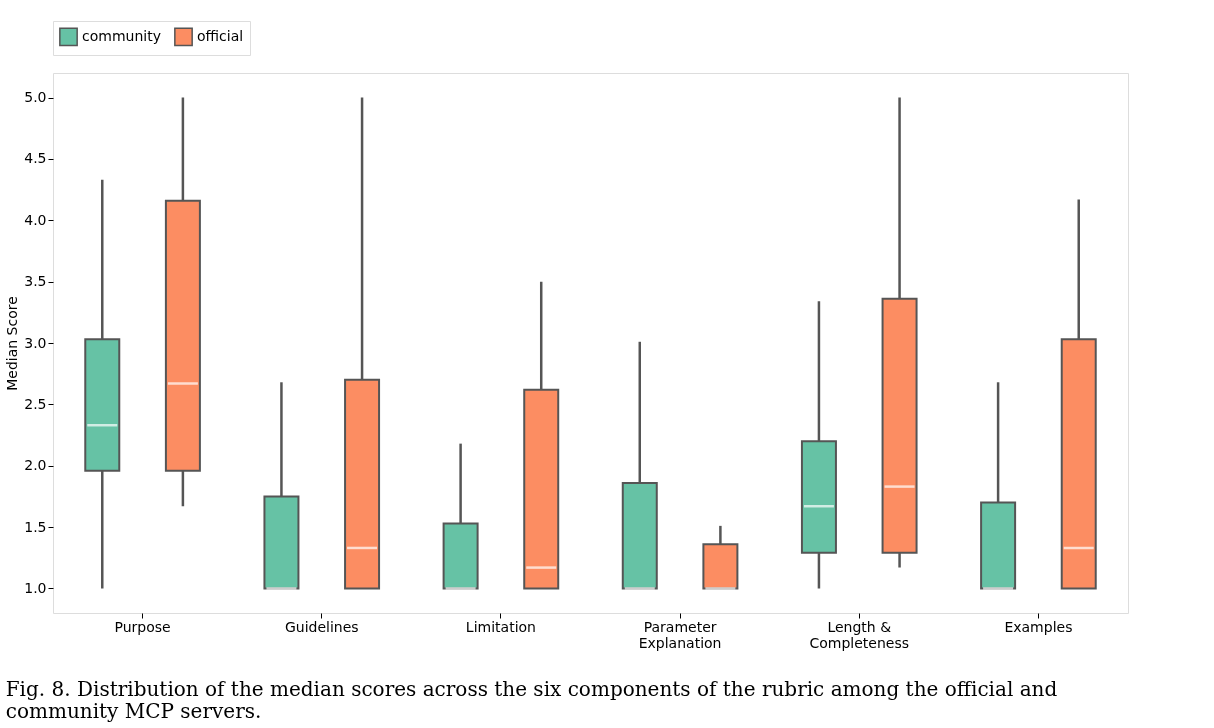 Image resolution: width=1214 pixels, height=728 pixels. What do you see at coordinates (142, 626) in the screenshot?
I see `x-tick-label: Purpose` at bounding box center [142, 626].